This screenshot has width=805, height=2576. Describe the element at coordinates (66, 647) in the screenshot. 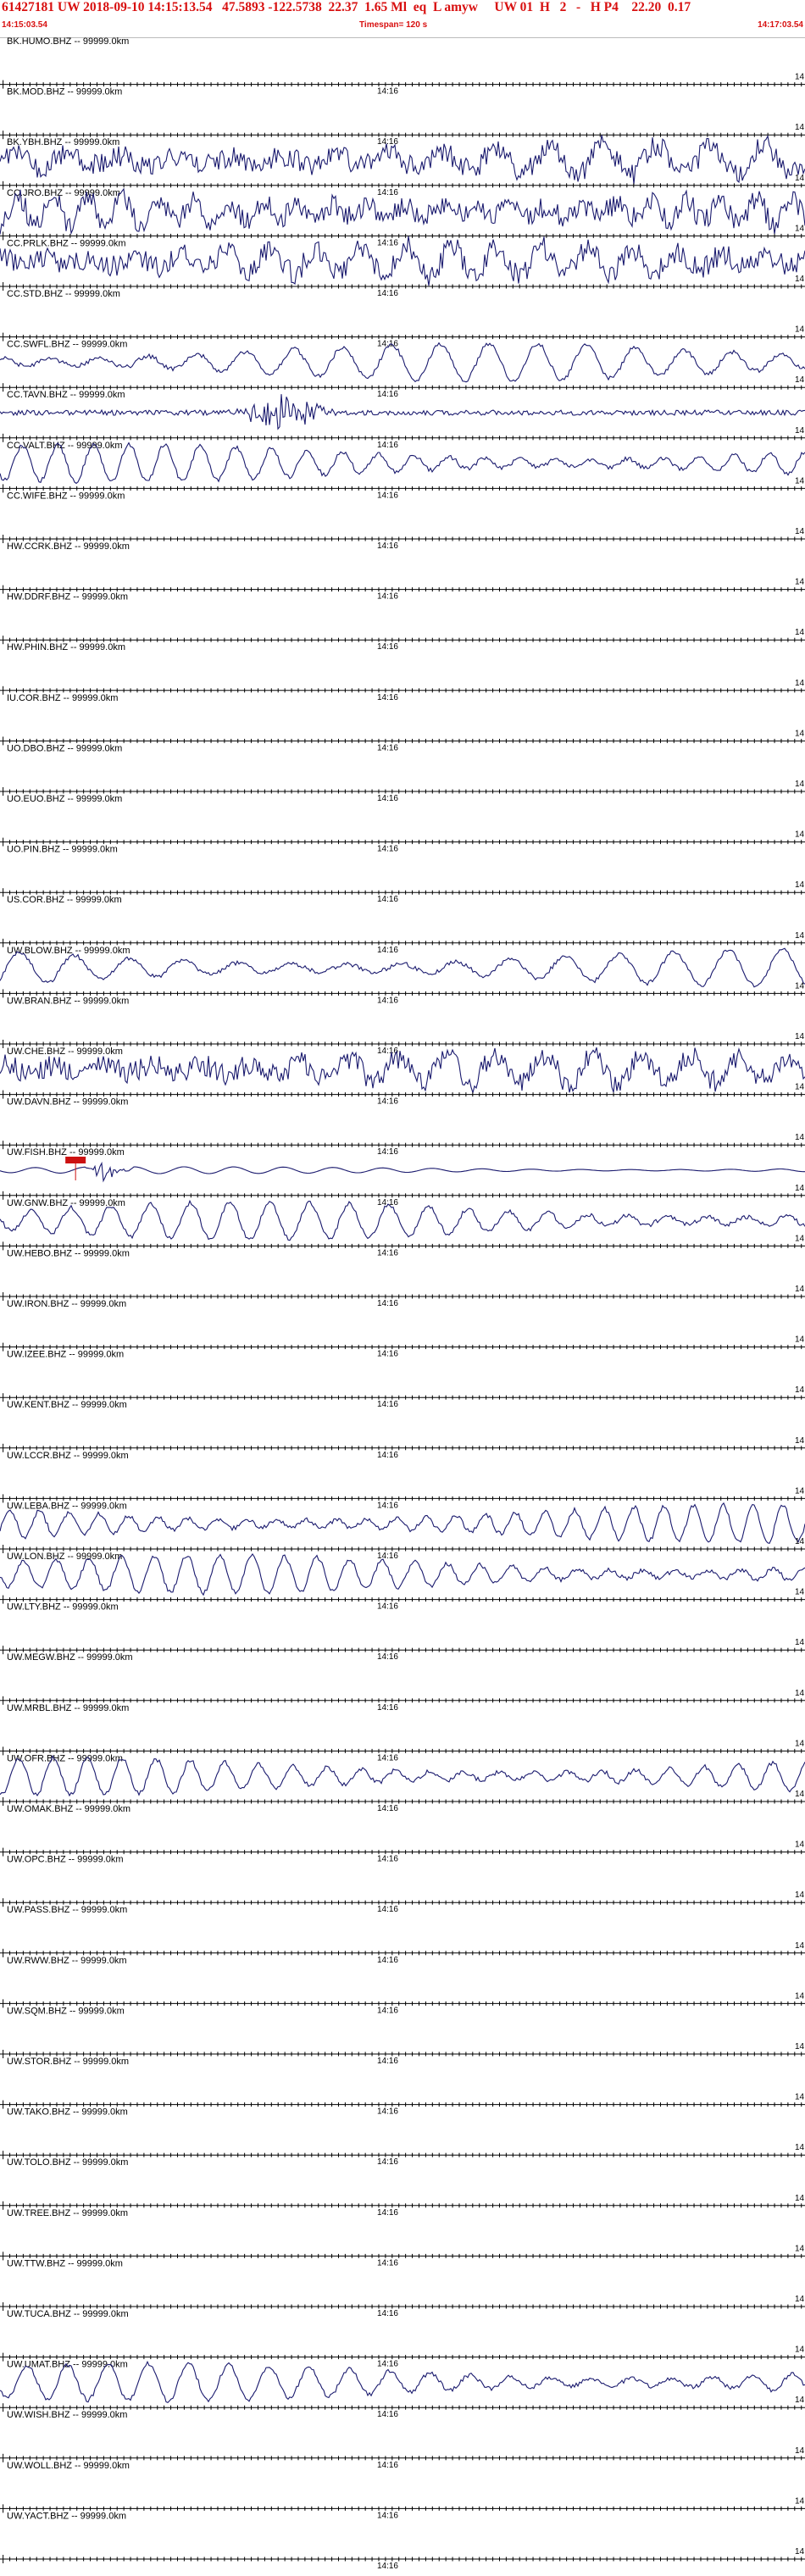

I see `trace-label: HW.PHIN.BHZ -- 99999.0km` at that location.